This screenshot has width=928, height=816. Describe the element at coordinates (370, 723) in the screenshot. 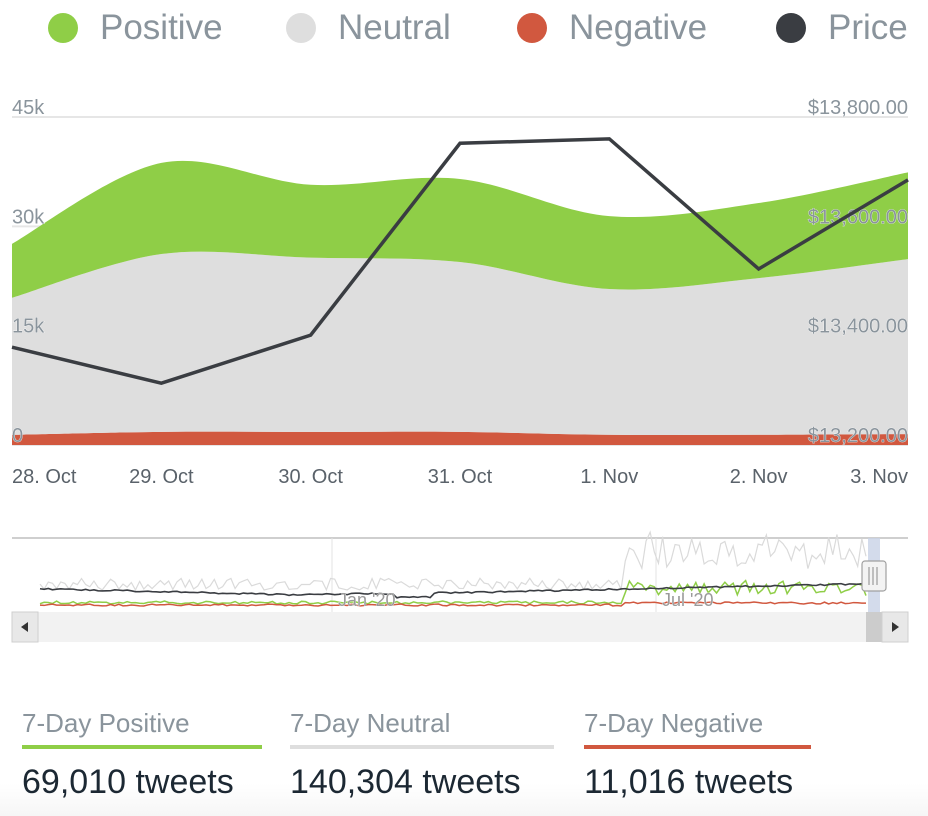

I see `stat-label: 7-Day Neutral` at that location.